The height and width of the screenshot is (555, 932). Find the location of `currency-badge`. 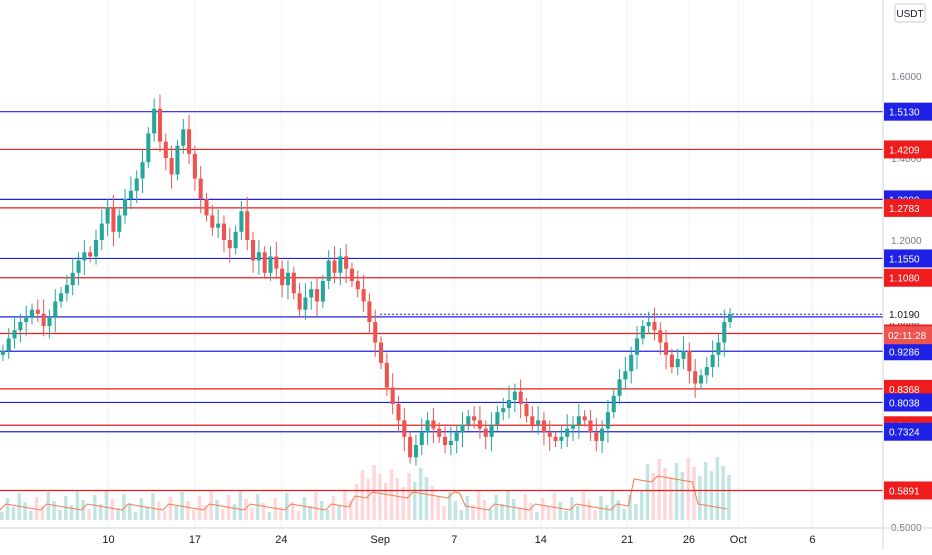

currency-badge is located at coordinates (910, 13).